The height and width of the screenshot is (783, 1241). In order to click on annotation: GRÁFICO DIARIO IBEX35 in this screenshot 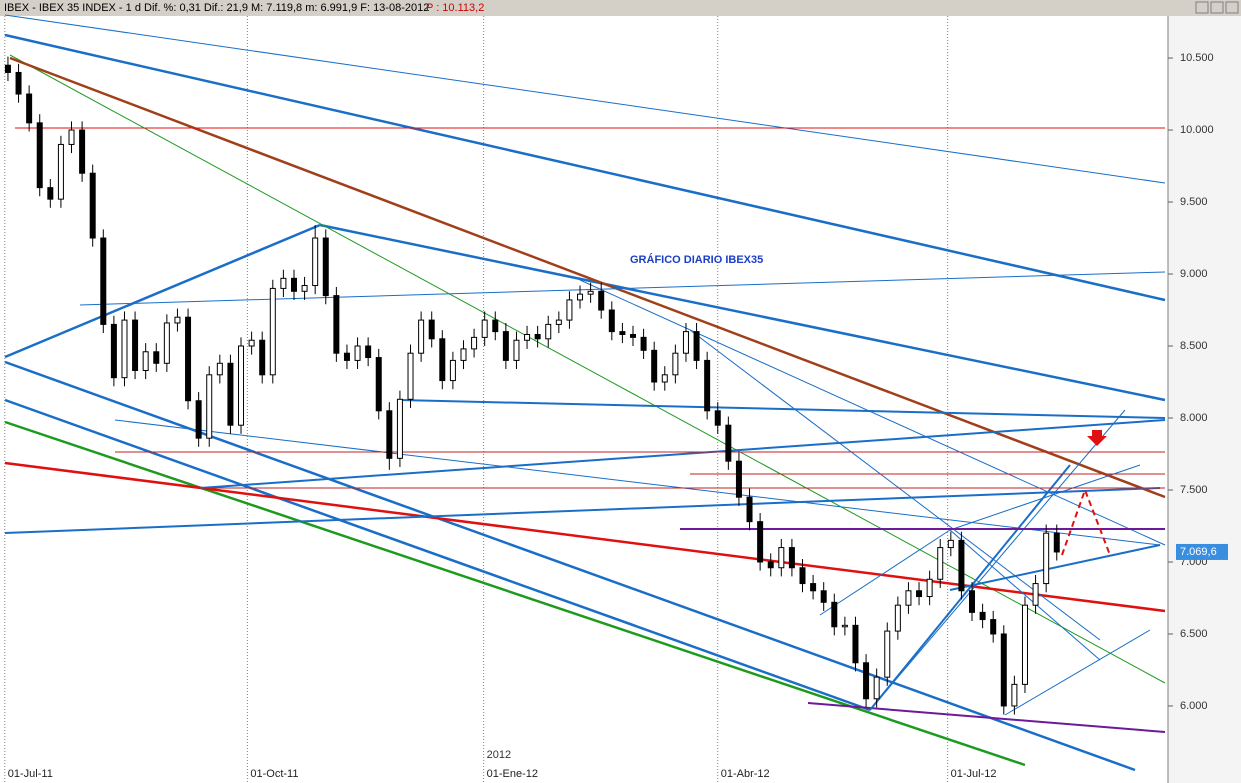, I will do `click(696, 259)`.